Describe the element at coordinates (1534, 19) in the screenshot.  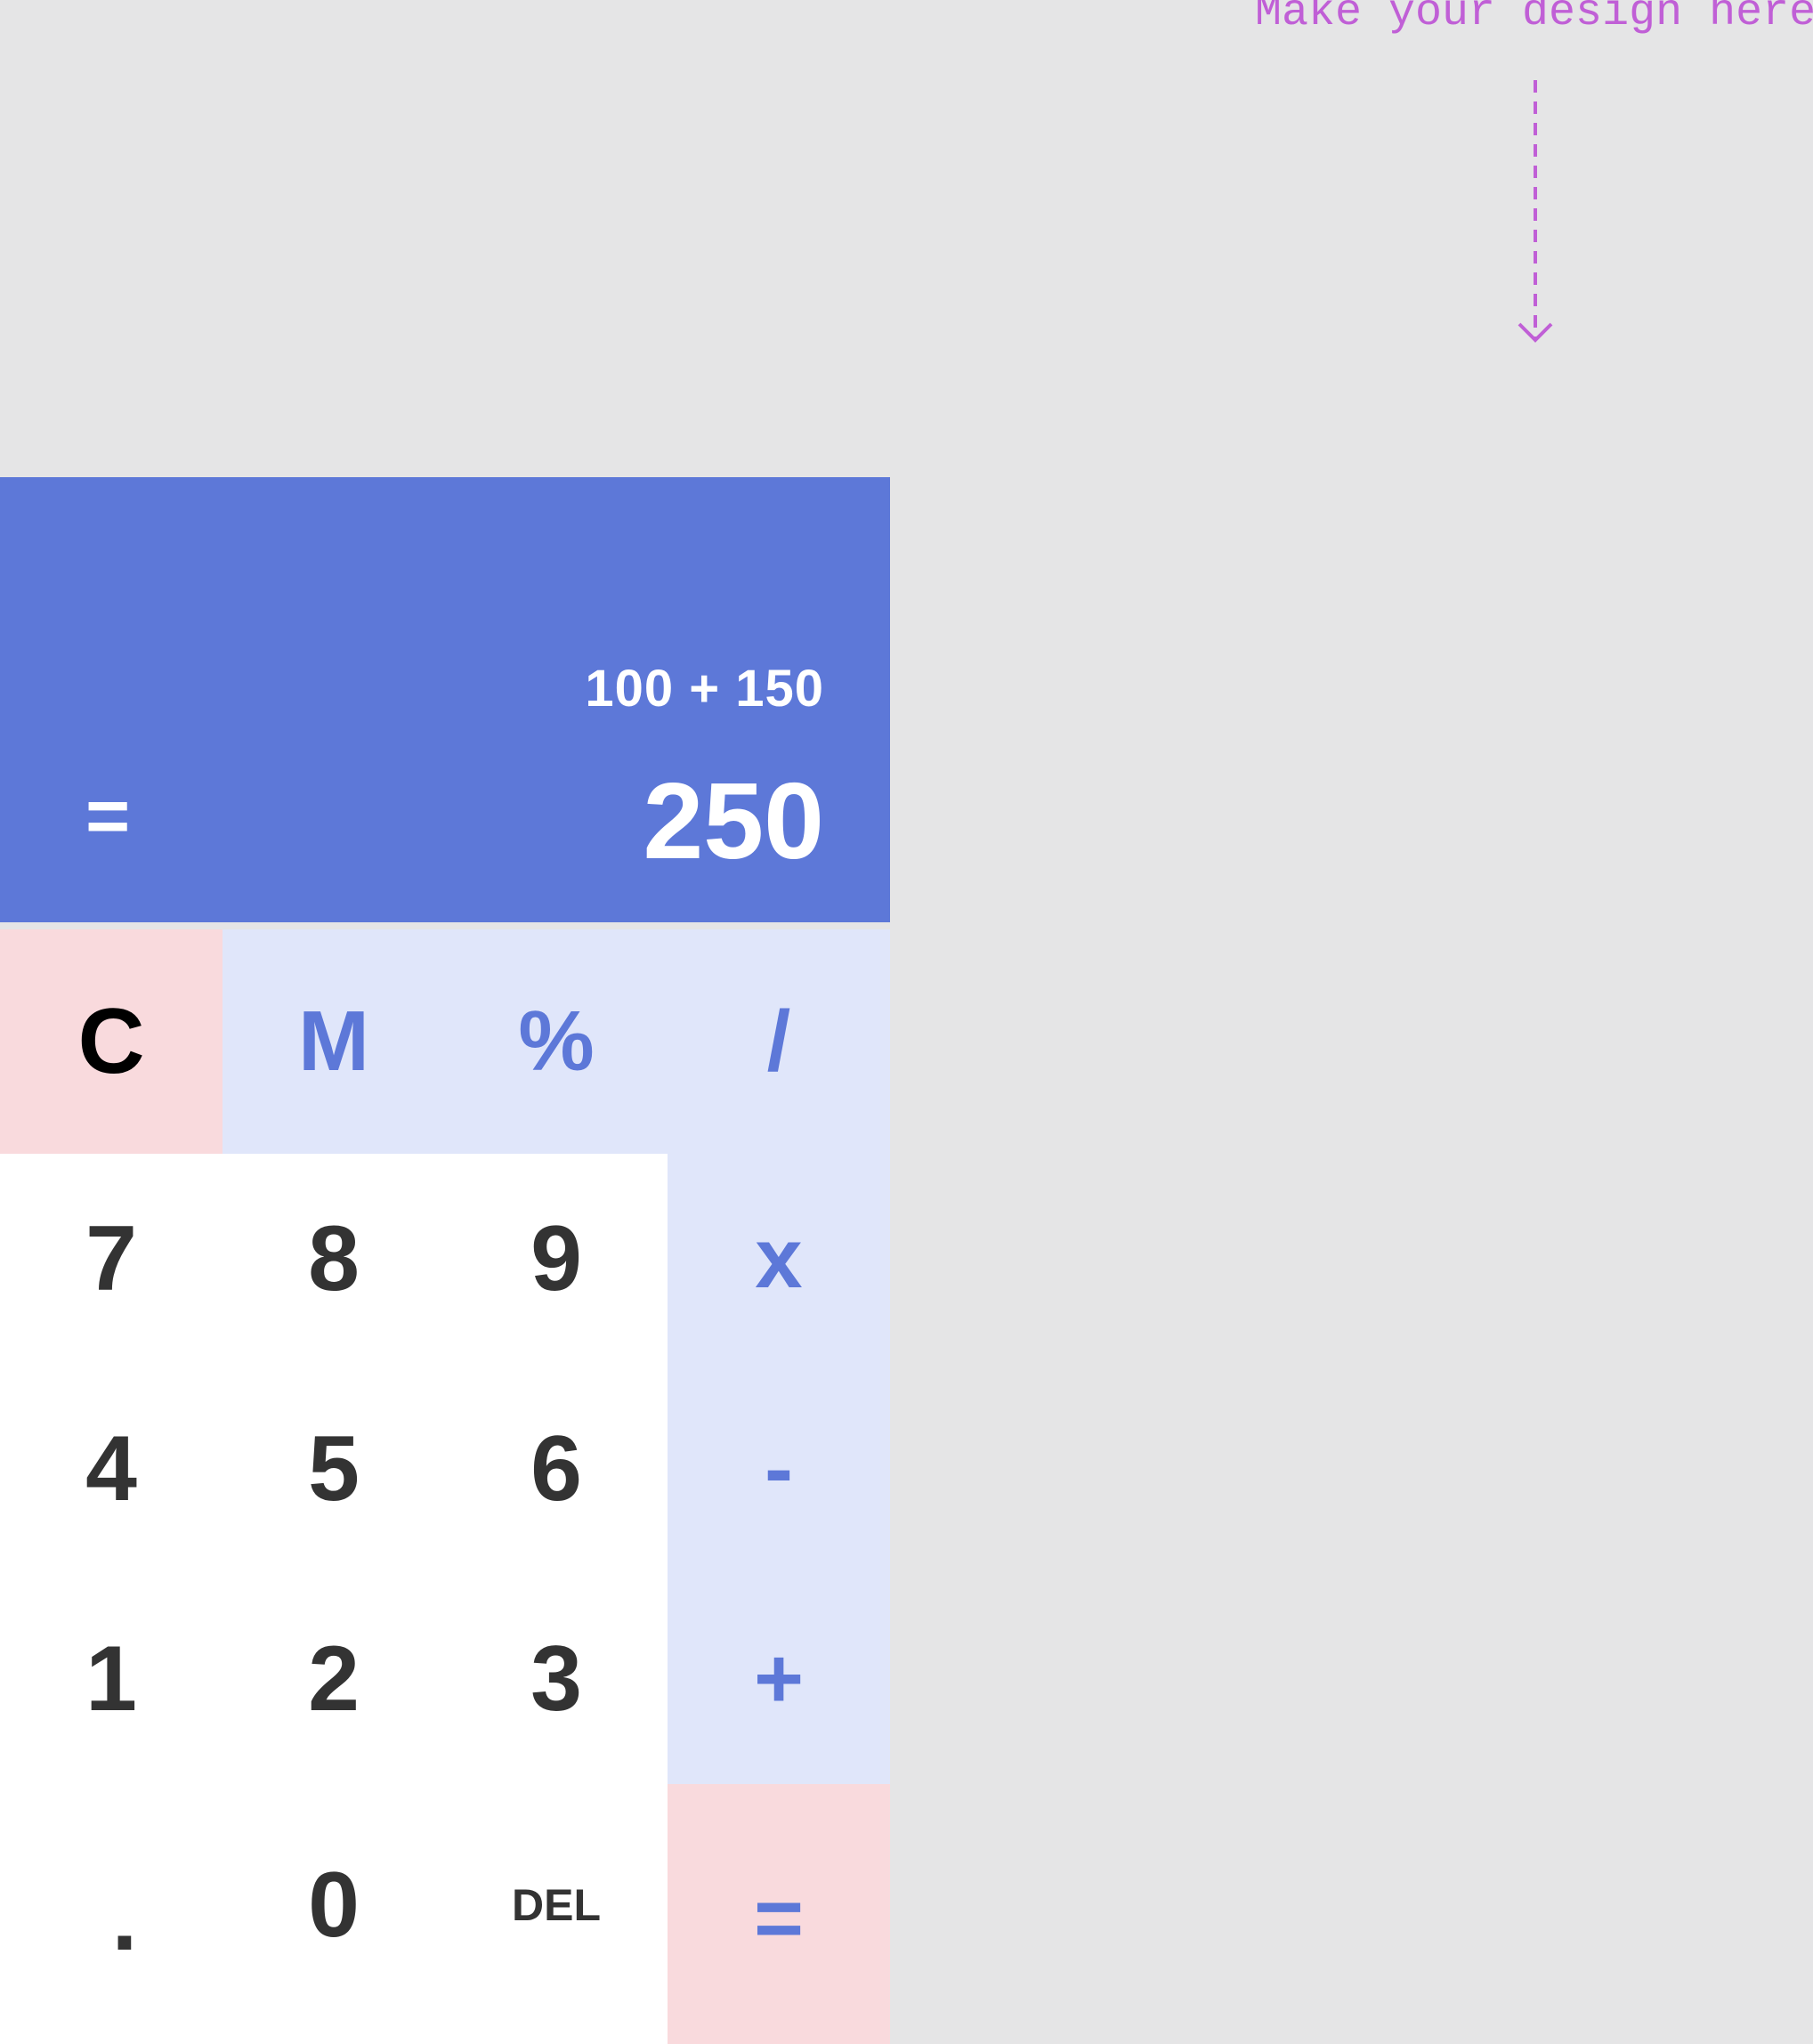
I see `design-hint-text: Make your design here` at that location.